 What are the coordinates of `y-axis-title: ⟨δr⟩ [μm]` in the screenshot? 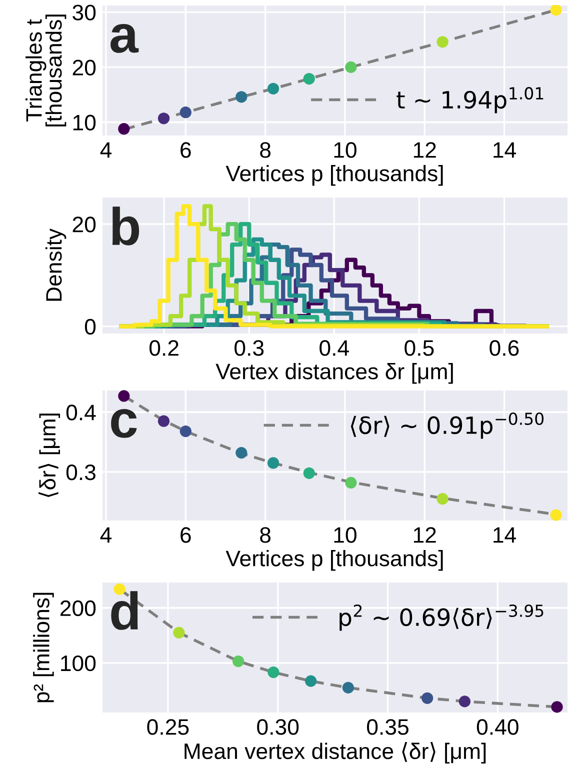 It's located at (49, 455).